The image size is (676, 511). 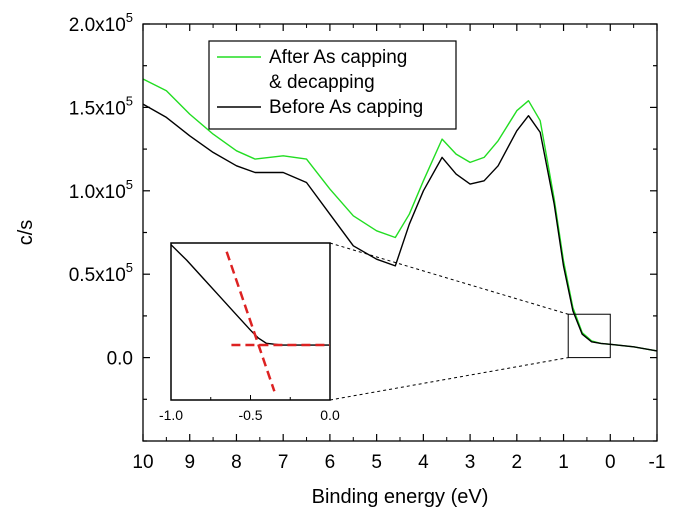 What do you see at coordinates (400, 497) in the screenshot?
I see `x-axis-label: Binding energy (eV)` at bounding box center [400, 497].